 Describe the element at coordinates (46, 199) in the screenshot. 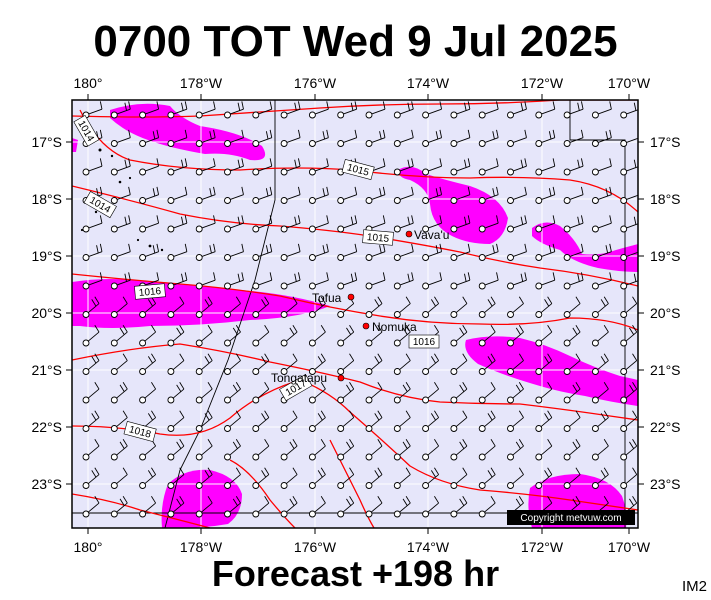

I see `lat-label-left: 18°S` at that location.